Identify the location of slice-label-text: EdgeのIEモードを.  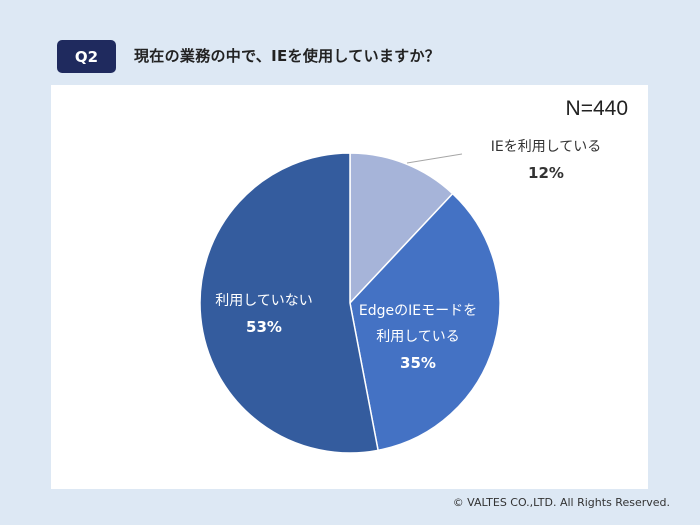
(418, 311).